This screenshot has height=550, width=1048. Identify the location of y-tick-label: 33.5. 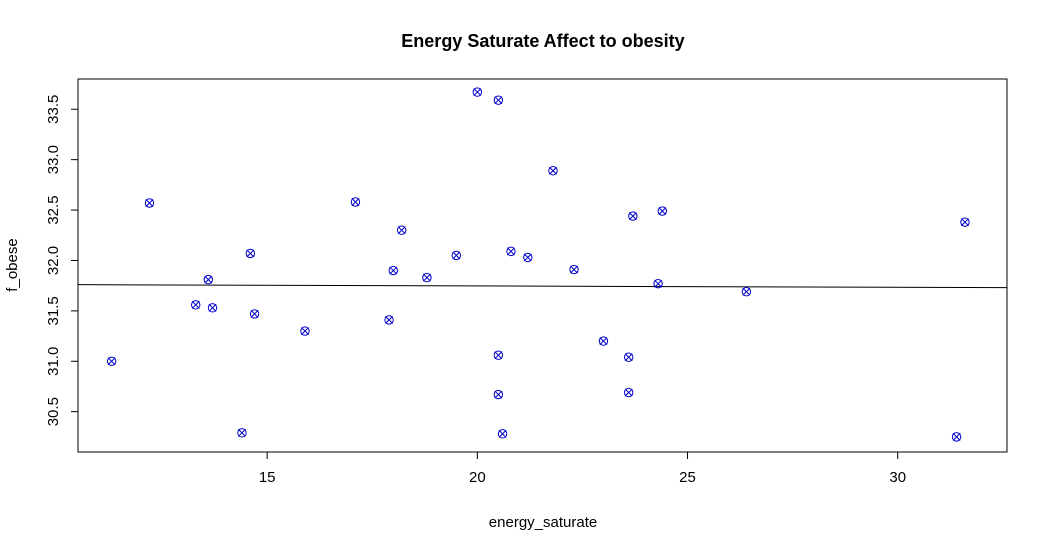
(53, 109).